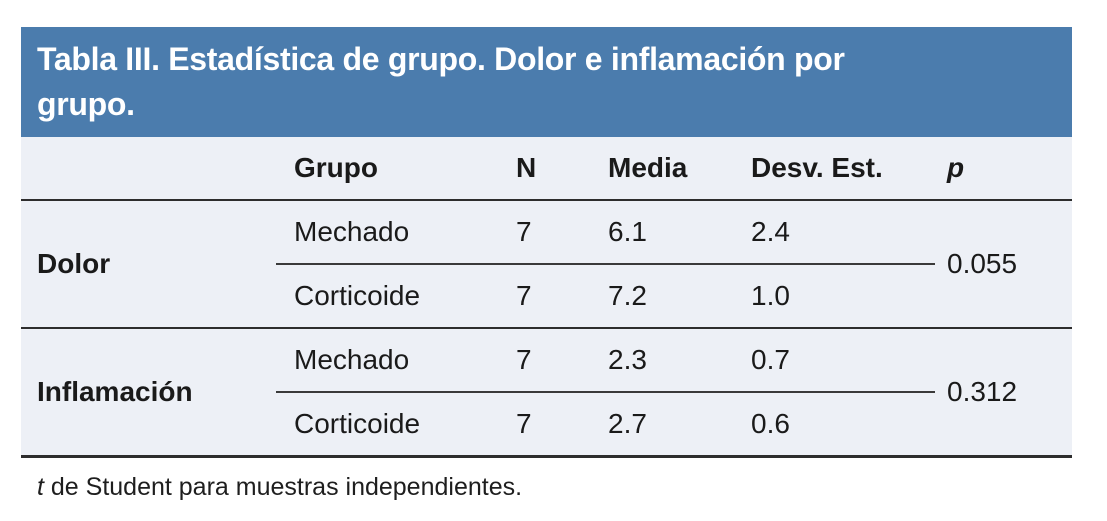 Image resolution: width=1107 pixels, height=521 pixels. Describe the element at coordinates (357, 423) in the screenshot. I see `cell-inflamacion-corticoide-grupo: Corticoide` at that location.